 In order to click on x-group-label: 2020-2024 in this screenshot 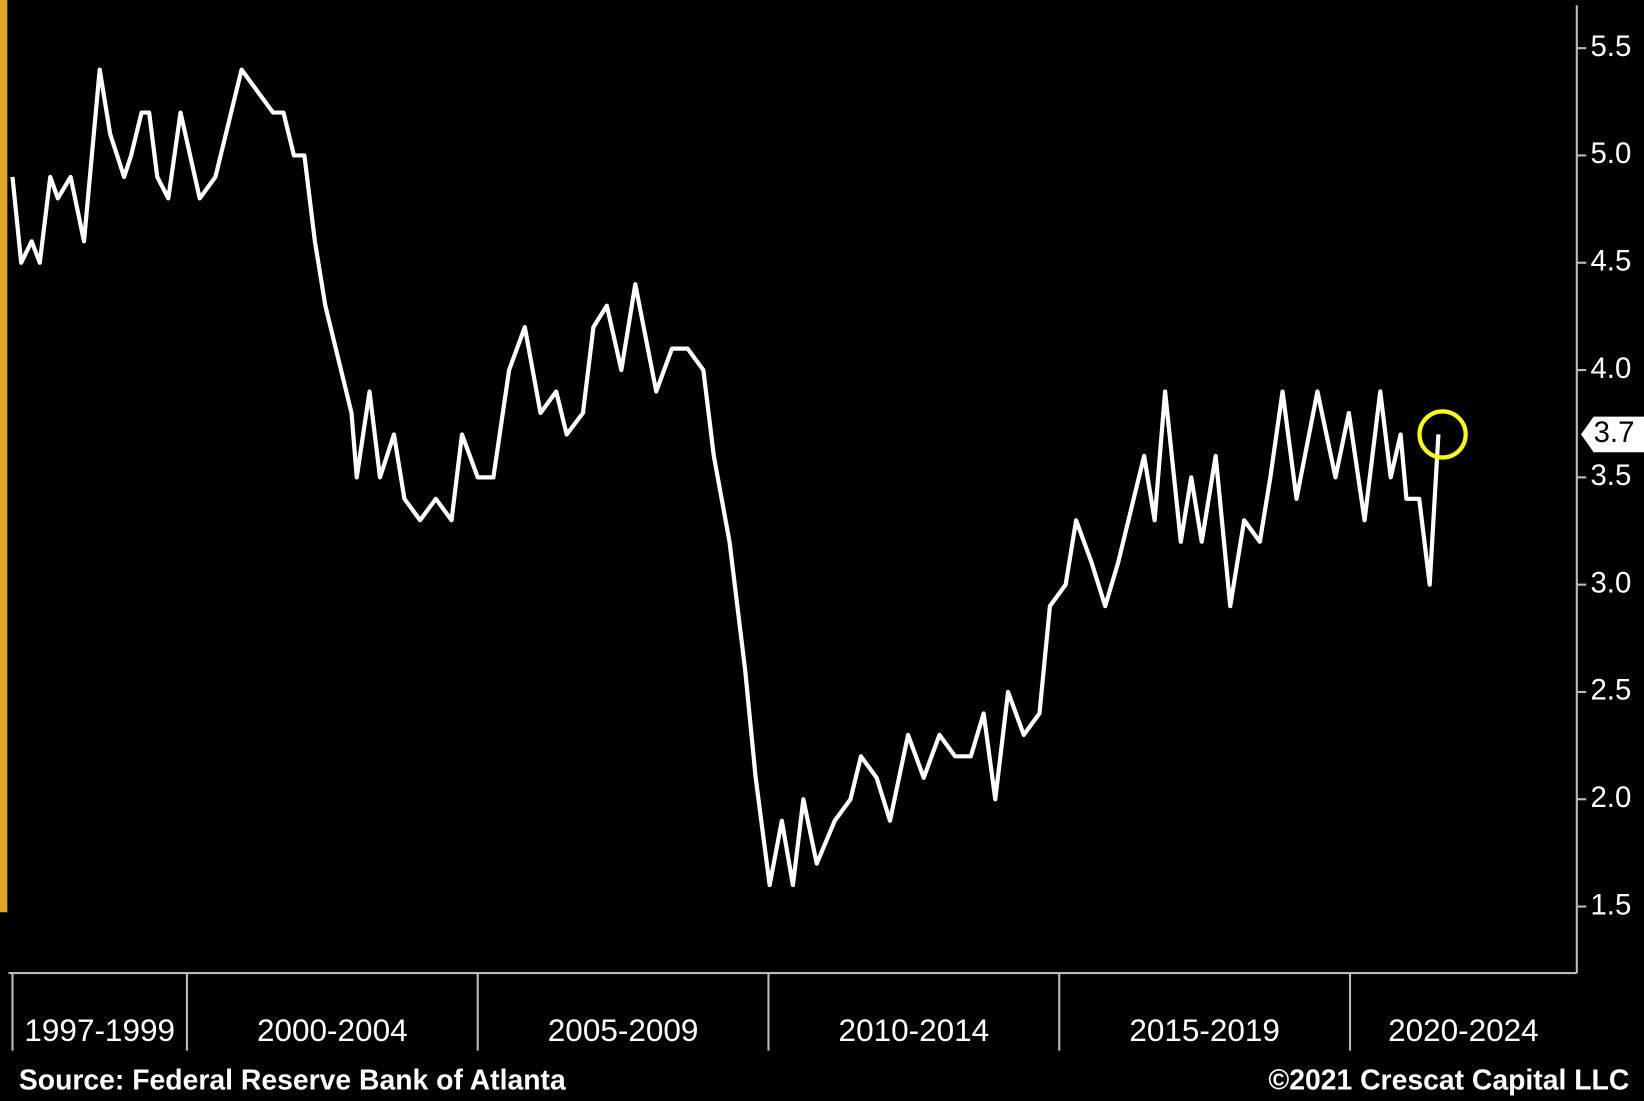, I will do `click(1463, 1030)`.